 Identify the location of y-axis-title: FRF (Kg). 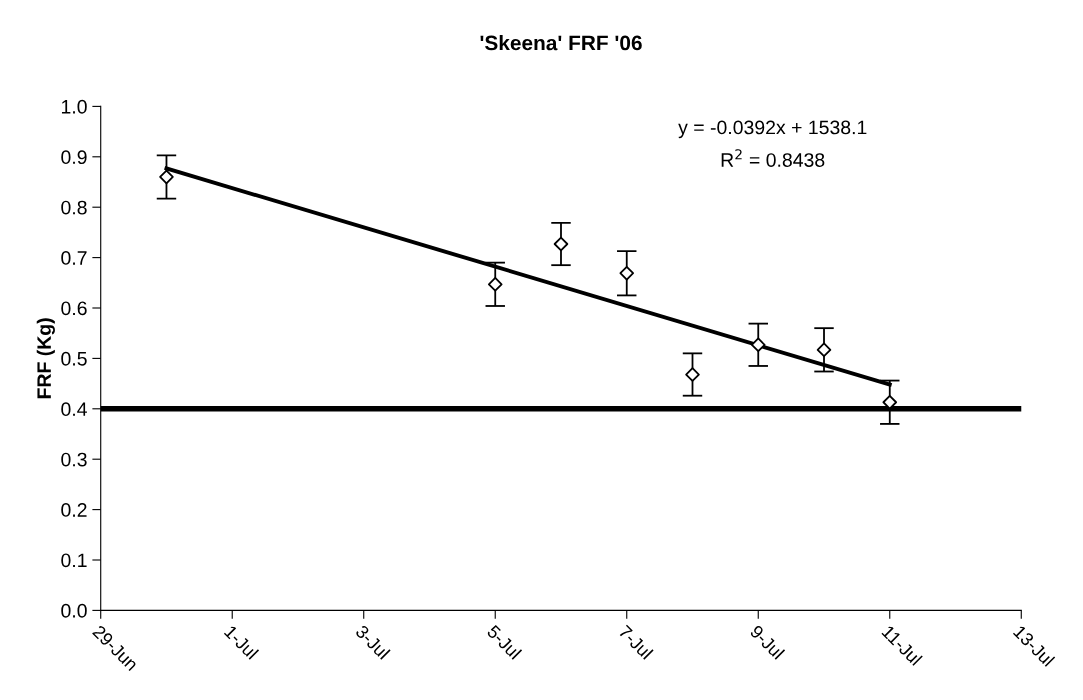
(45, 358).